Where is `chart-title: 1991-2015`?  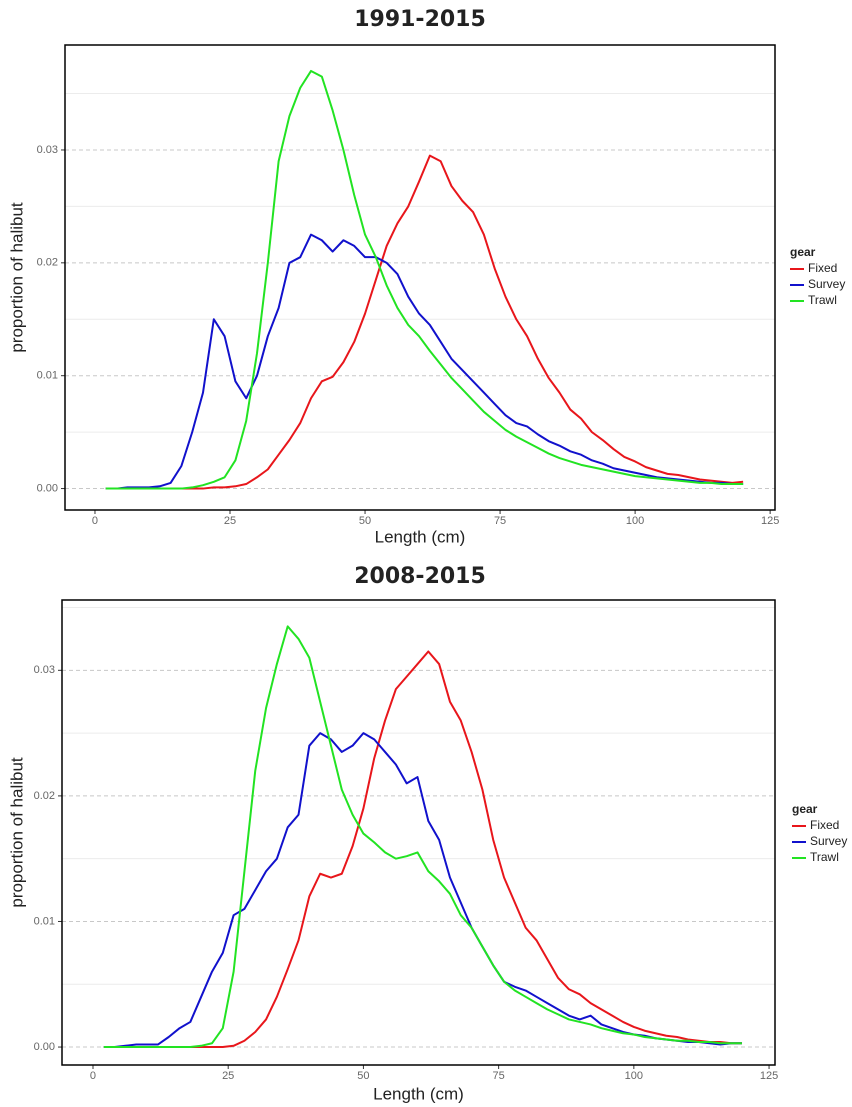 chart-title: 1991-2015 is located at coordinates (420, 19).